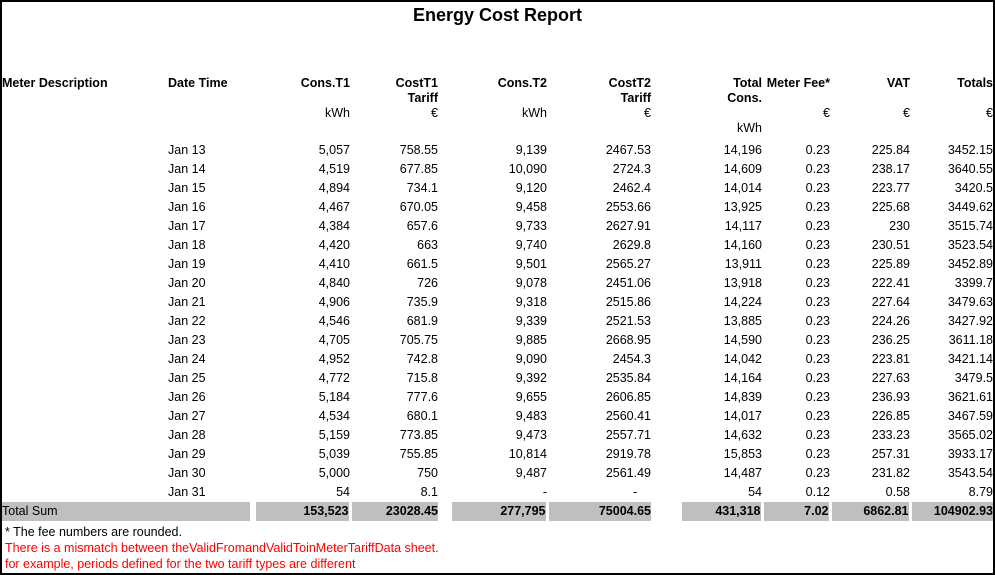  Describe the element at coordinates (434, 113) in the screenshot. I see `unit-cost-t1: €` at that location.